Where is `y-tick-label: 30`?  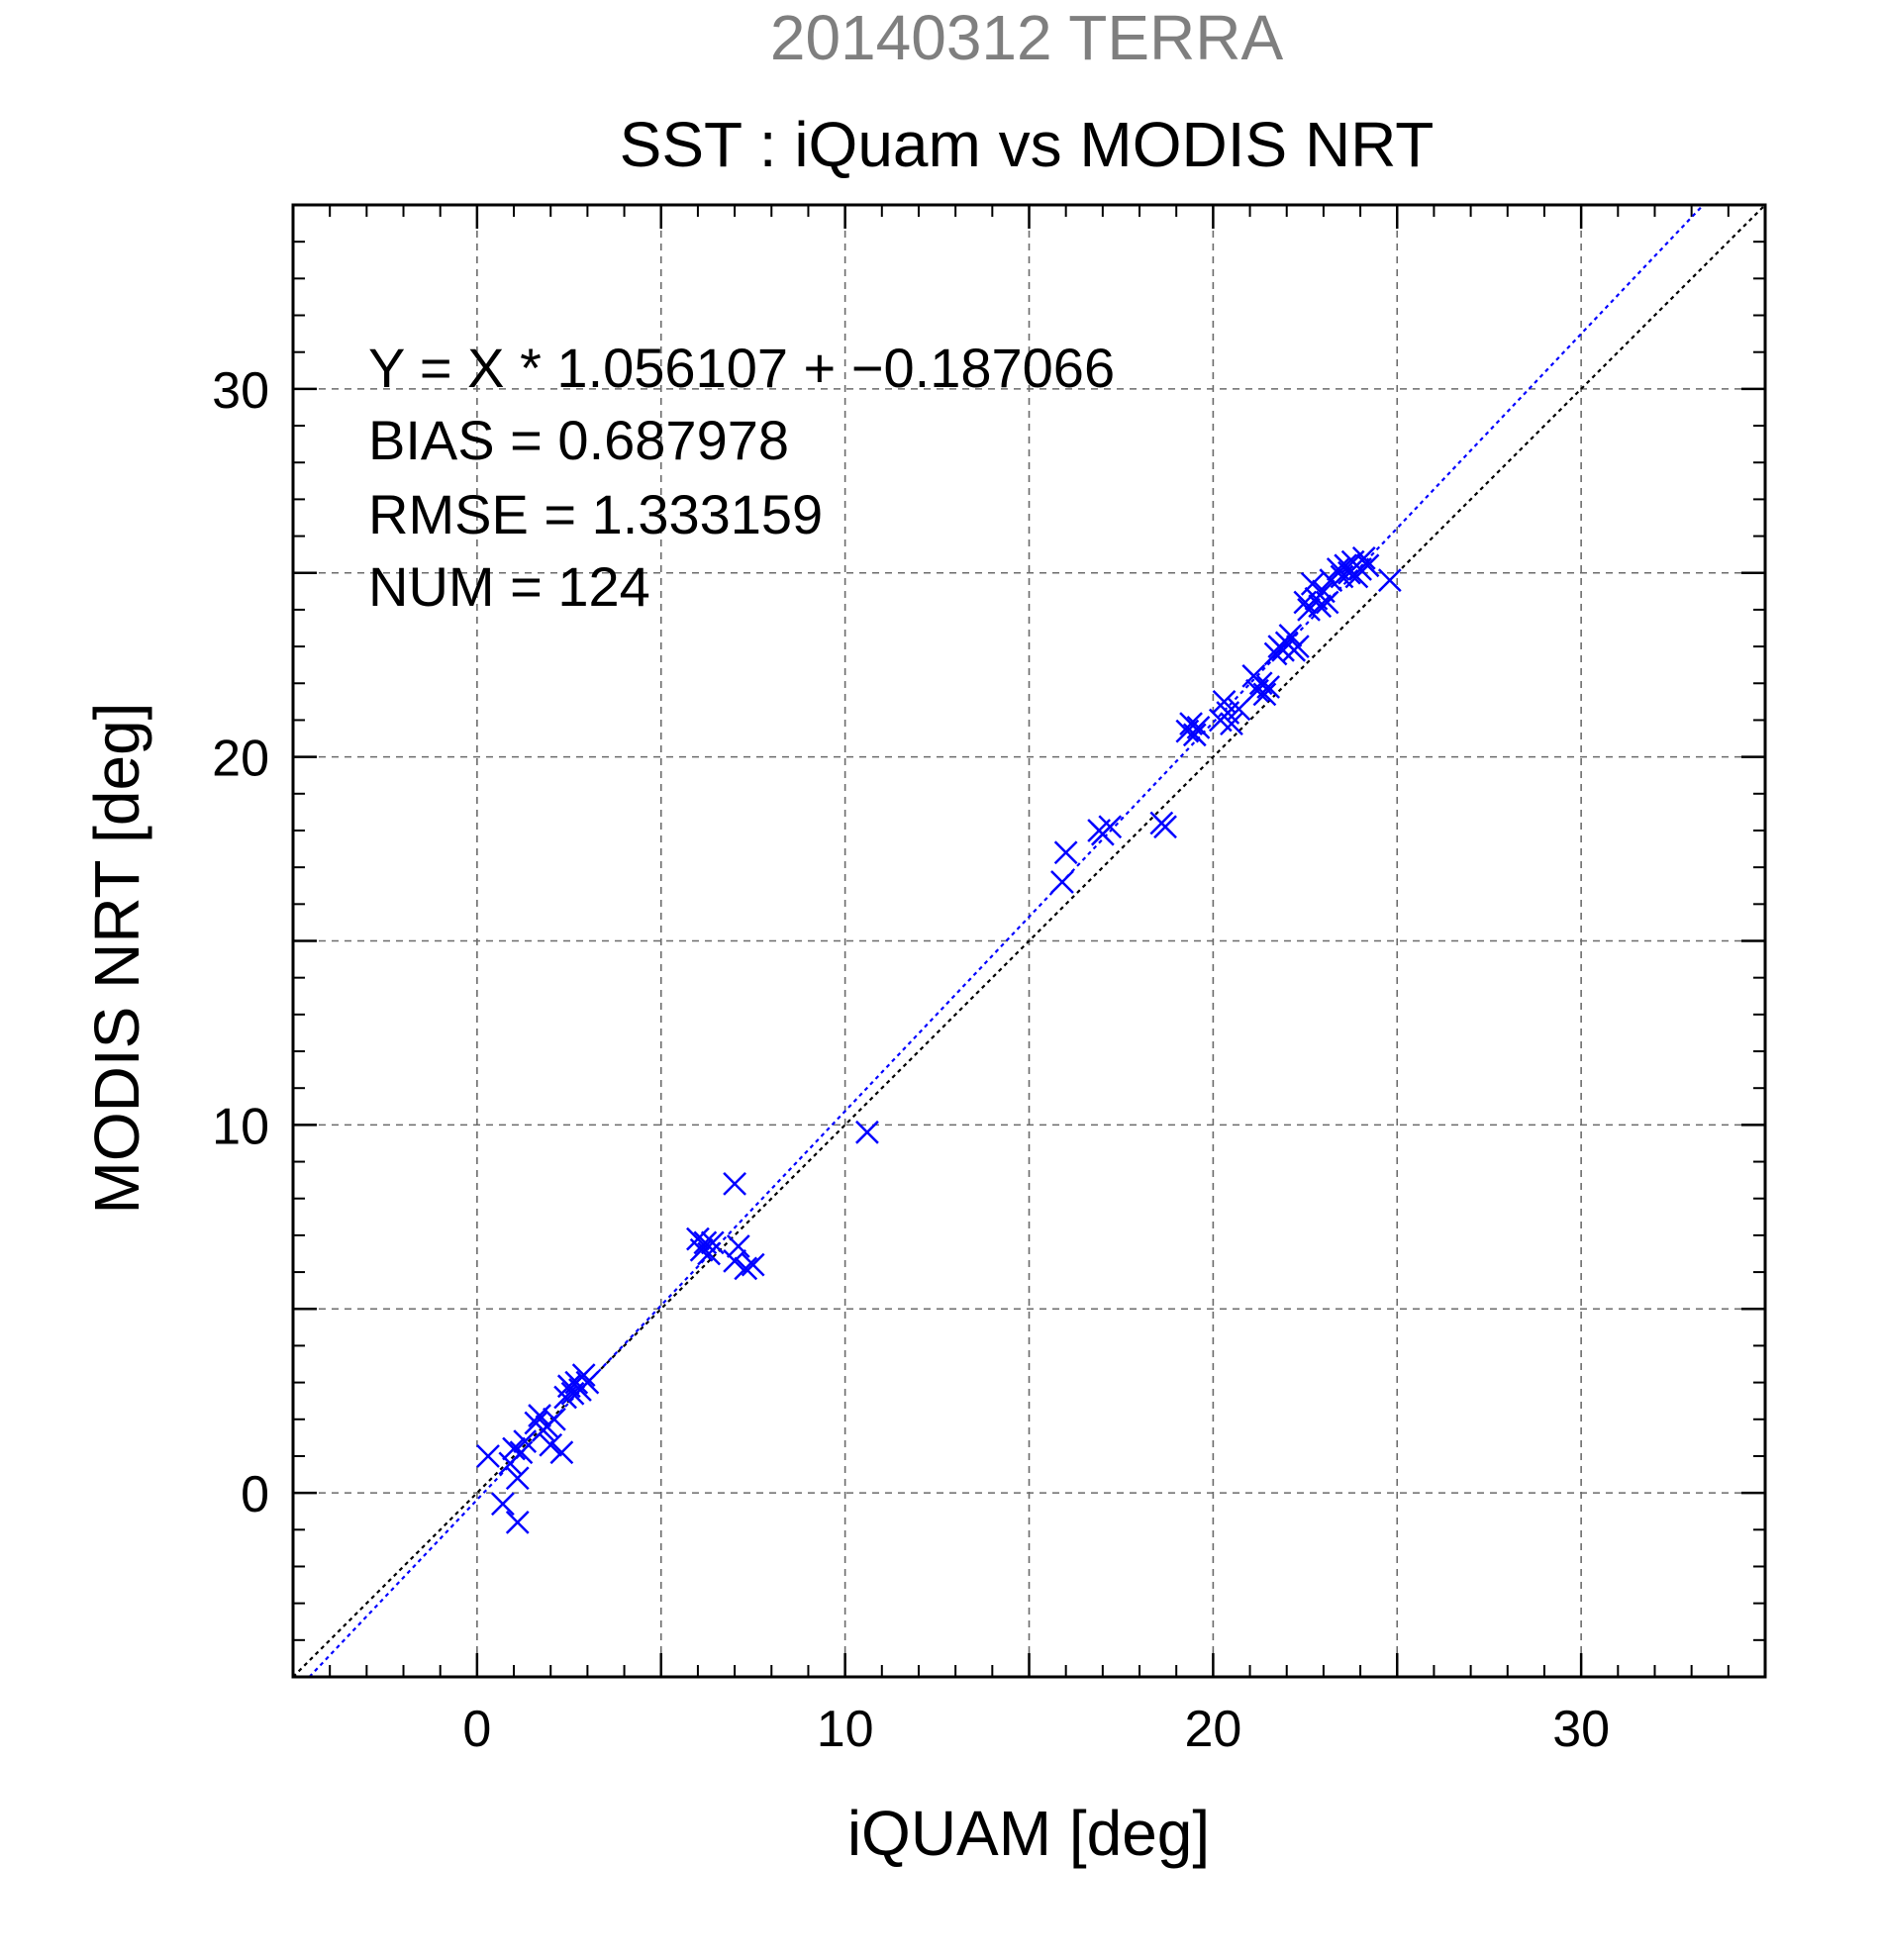 y-tick-label: 30 is located at coordinates (241, 391).